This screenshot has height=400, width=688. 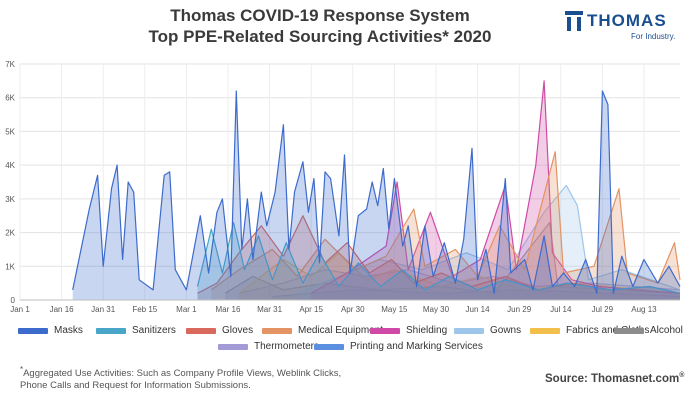 What do you see at coordinates (186, 309) in the screenshot?
I see `x-tick-label: Mar 1` at bounding box center [186, 309].